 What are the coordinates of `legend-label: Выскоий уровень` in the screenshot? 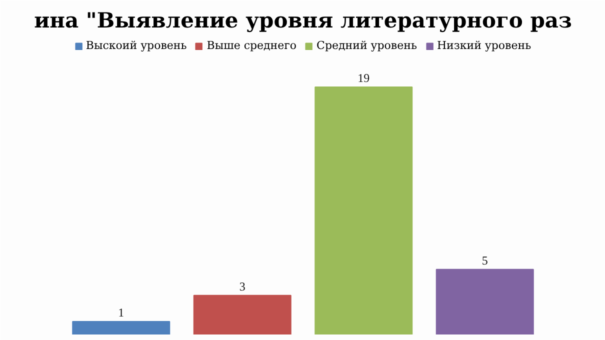 It's located at (136, 45).